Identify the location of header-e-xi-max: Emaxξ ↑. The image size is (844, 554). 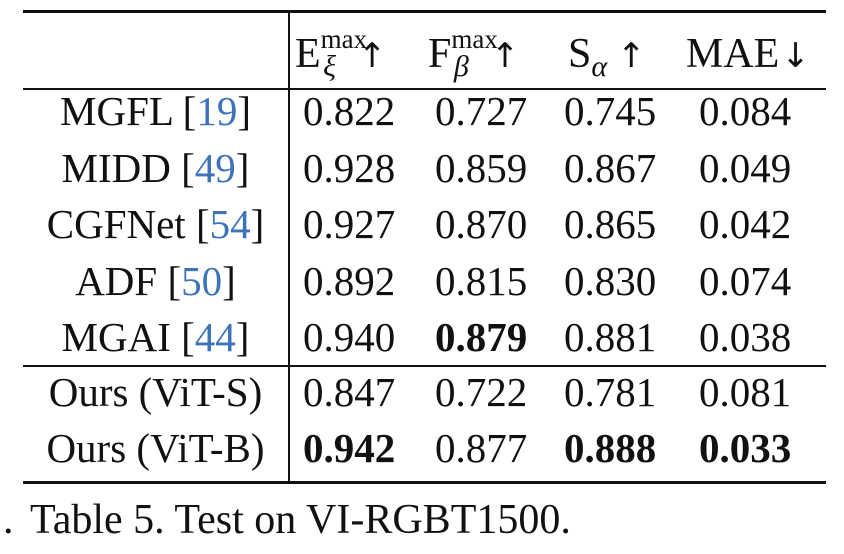
(341, 54).